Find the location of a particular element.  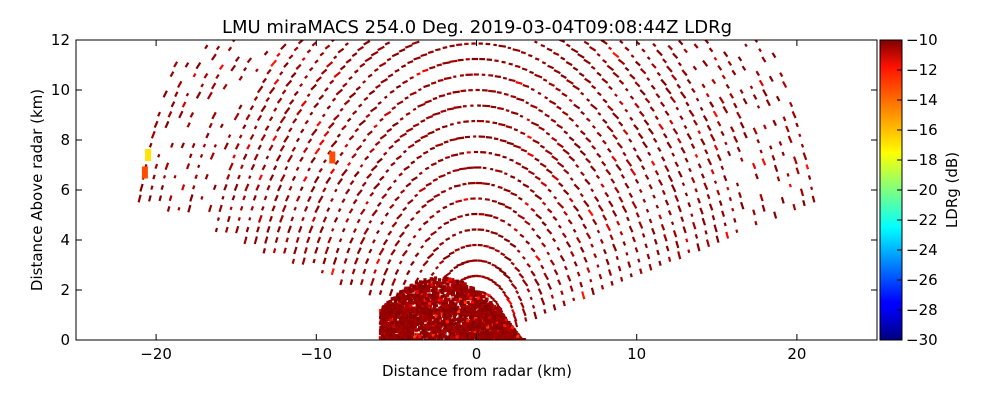

enhanced-ldr-patch is located at coordinates (332, 157).